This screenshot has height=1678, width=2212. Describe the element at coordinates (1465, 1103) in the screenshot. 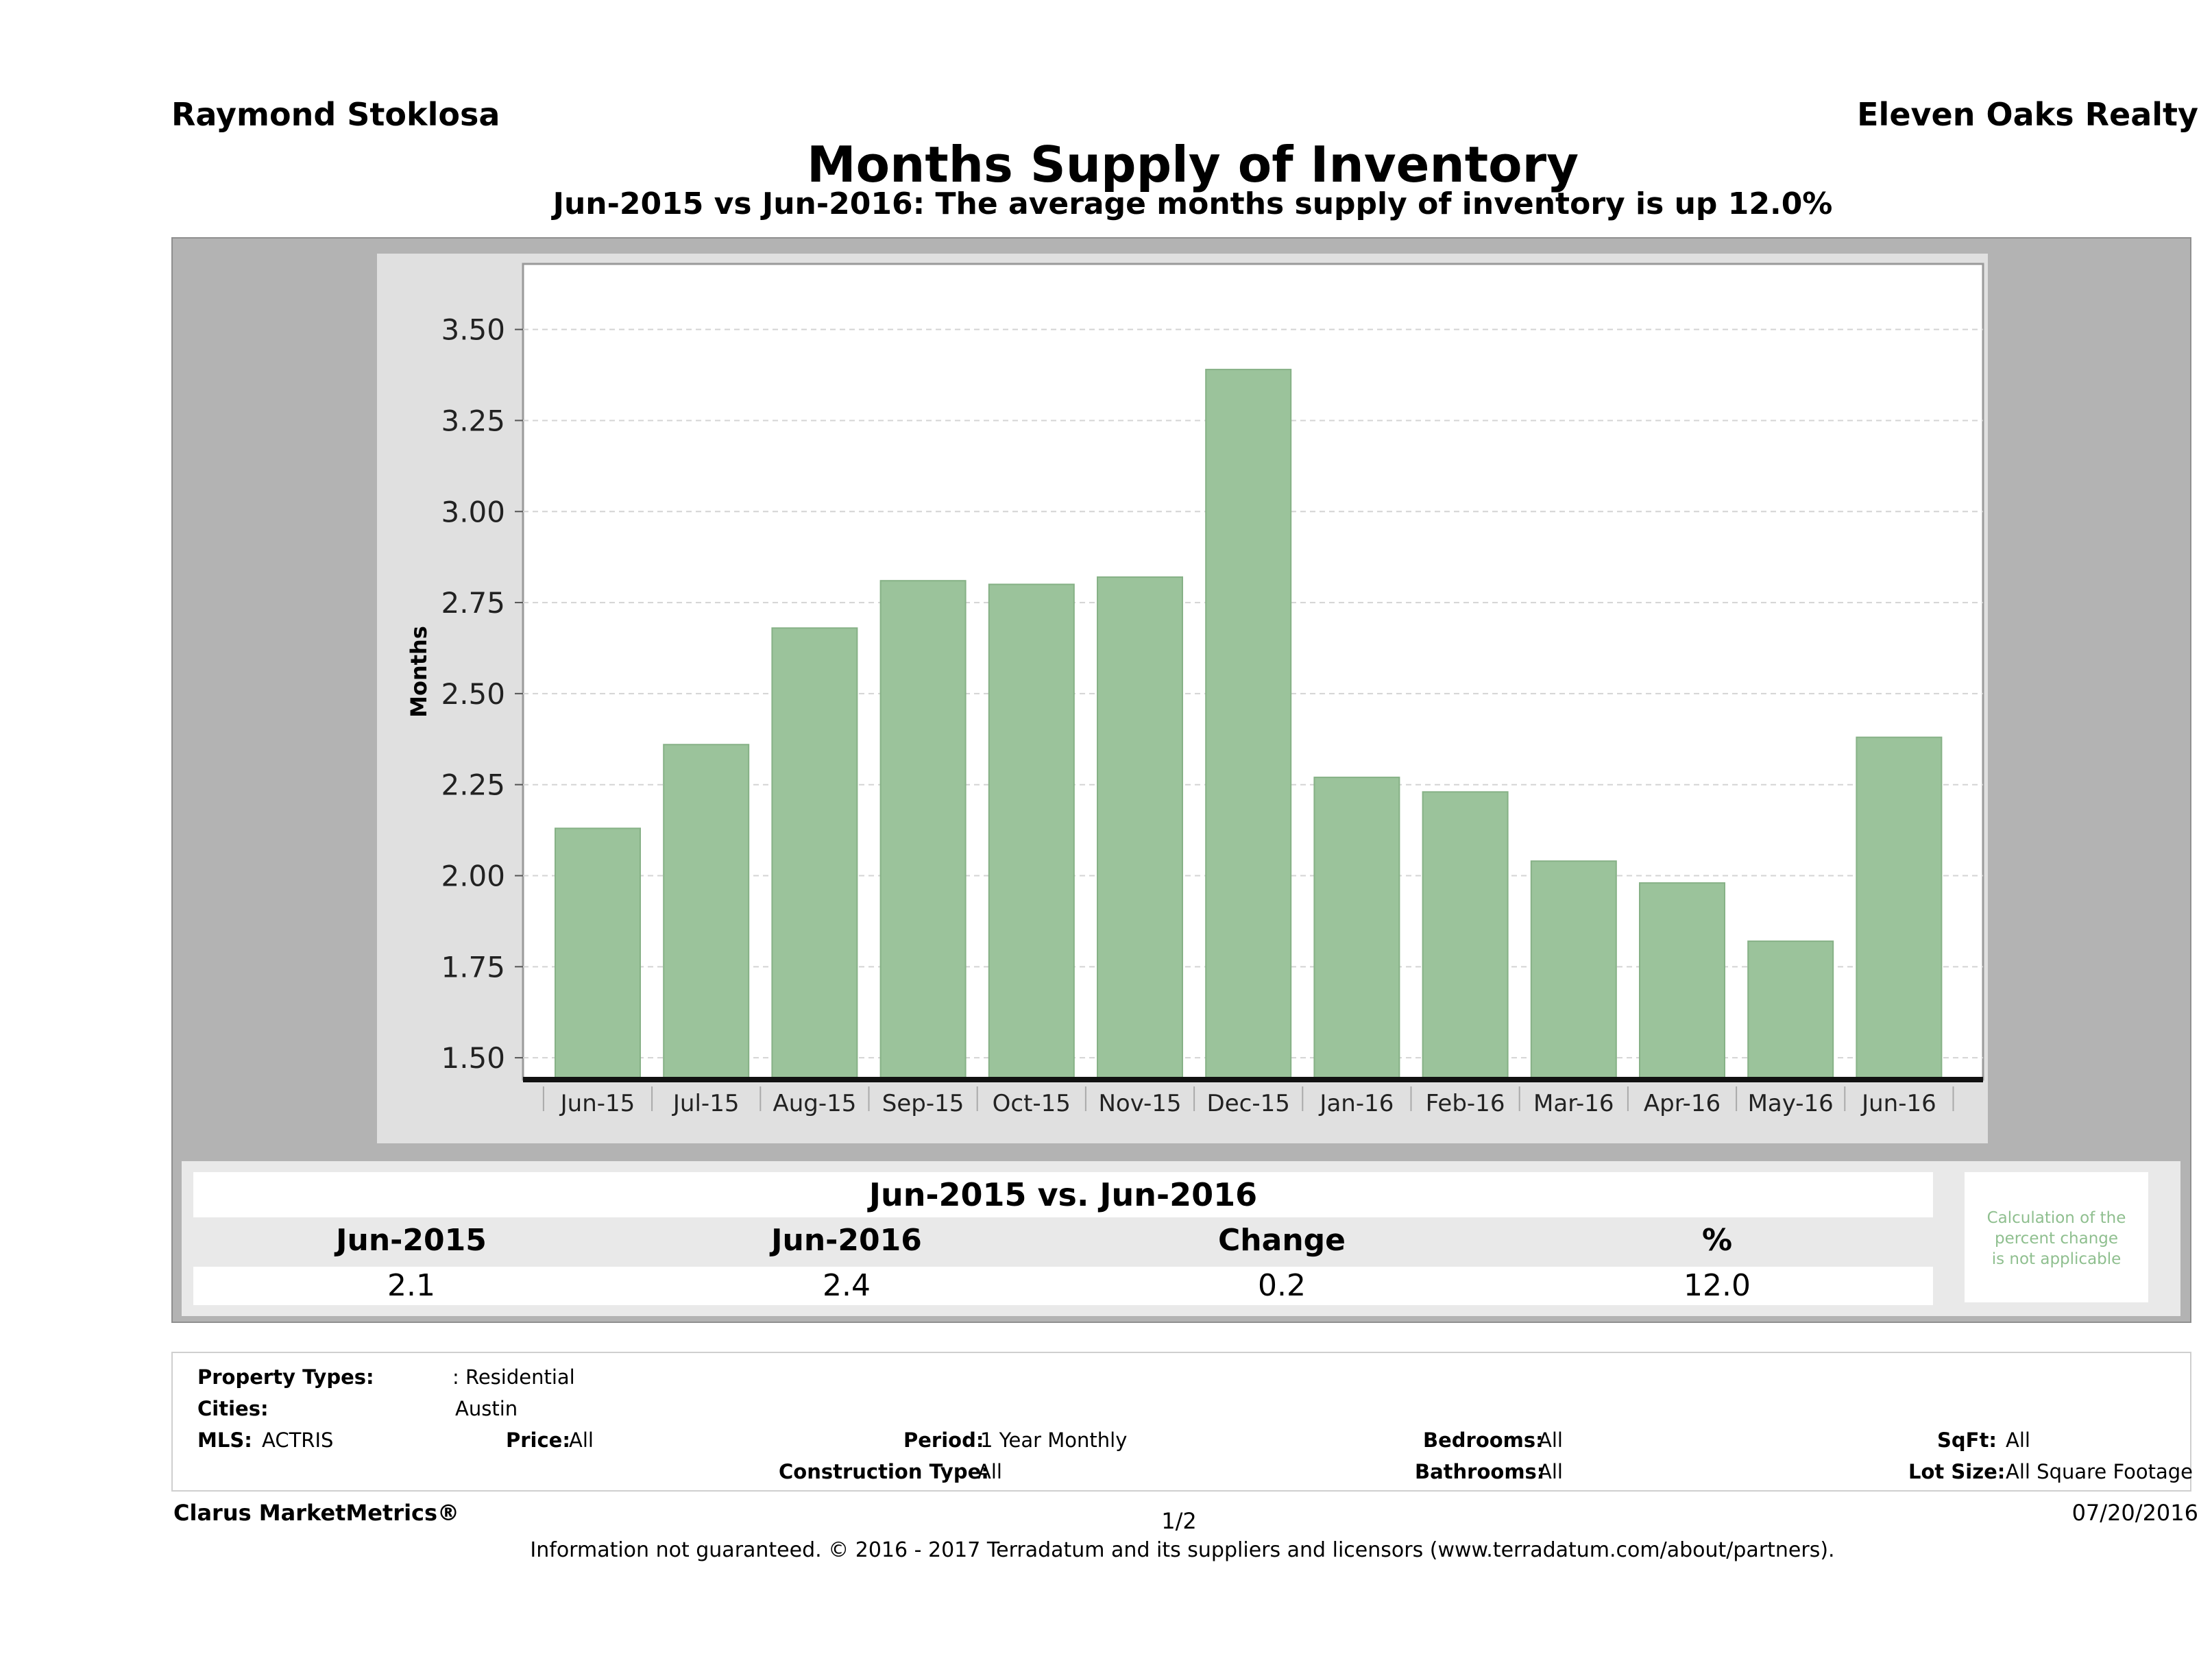

I see `x-tick-label: Feb-16` at that location.